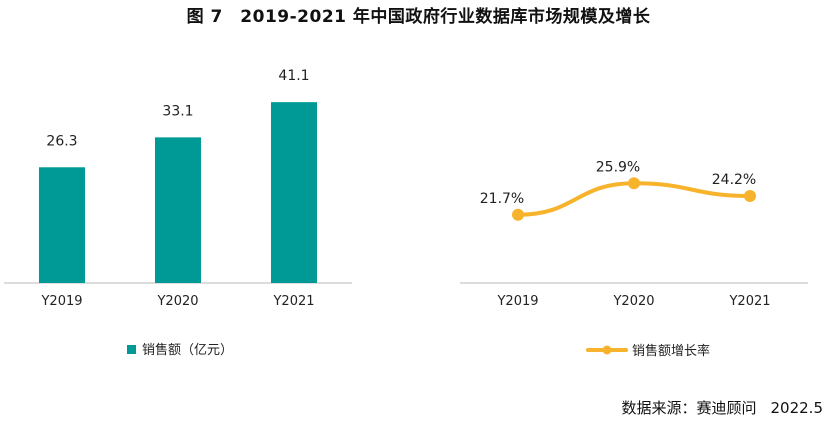 Image resolution: width=837 pixels, height=429 pixels. What do you see at coordinates (517, 301) in the screenshot?
I see `line-x-tick-label: Y2019` at bounding box center [517, 301].